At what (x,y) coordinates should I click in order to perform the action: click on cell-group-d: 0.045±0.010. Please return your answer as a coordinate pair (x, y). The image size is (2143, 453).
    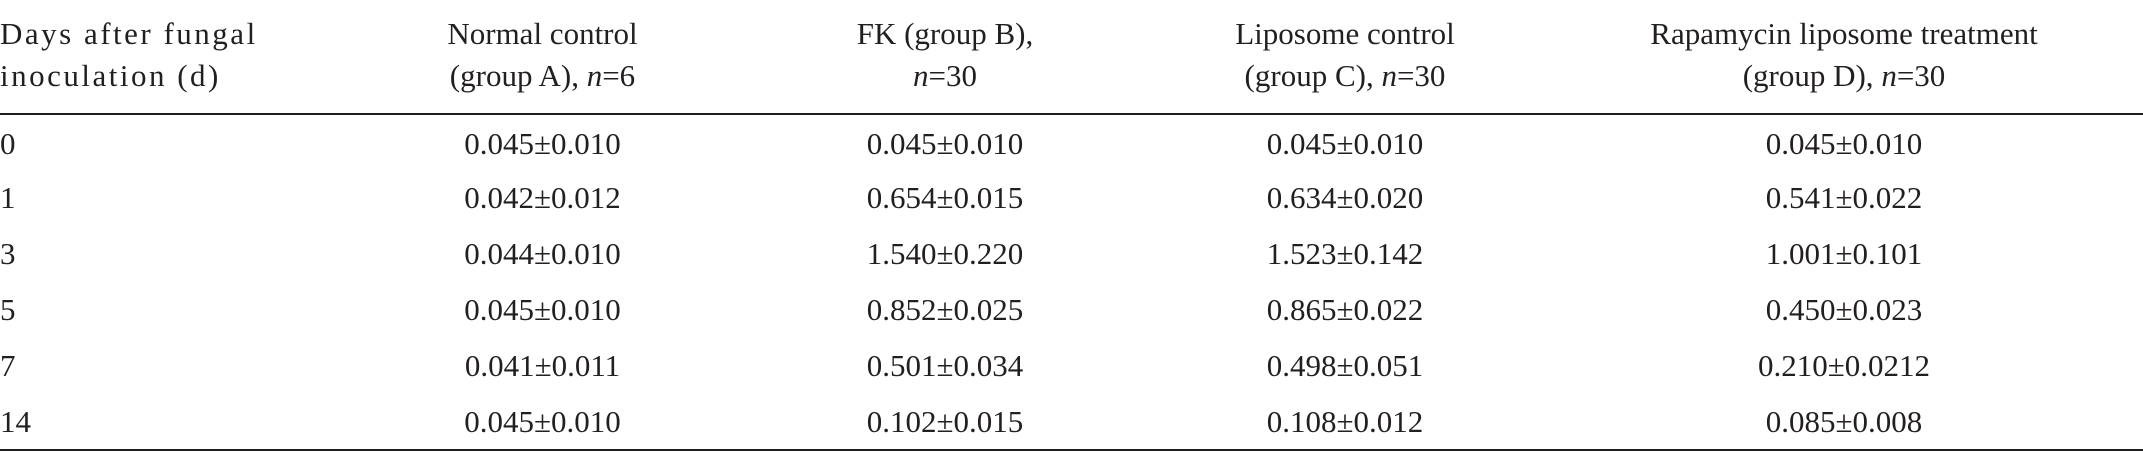
    Looking at the image, I should click on (1844, 143).